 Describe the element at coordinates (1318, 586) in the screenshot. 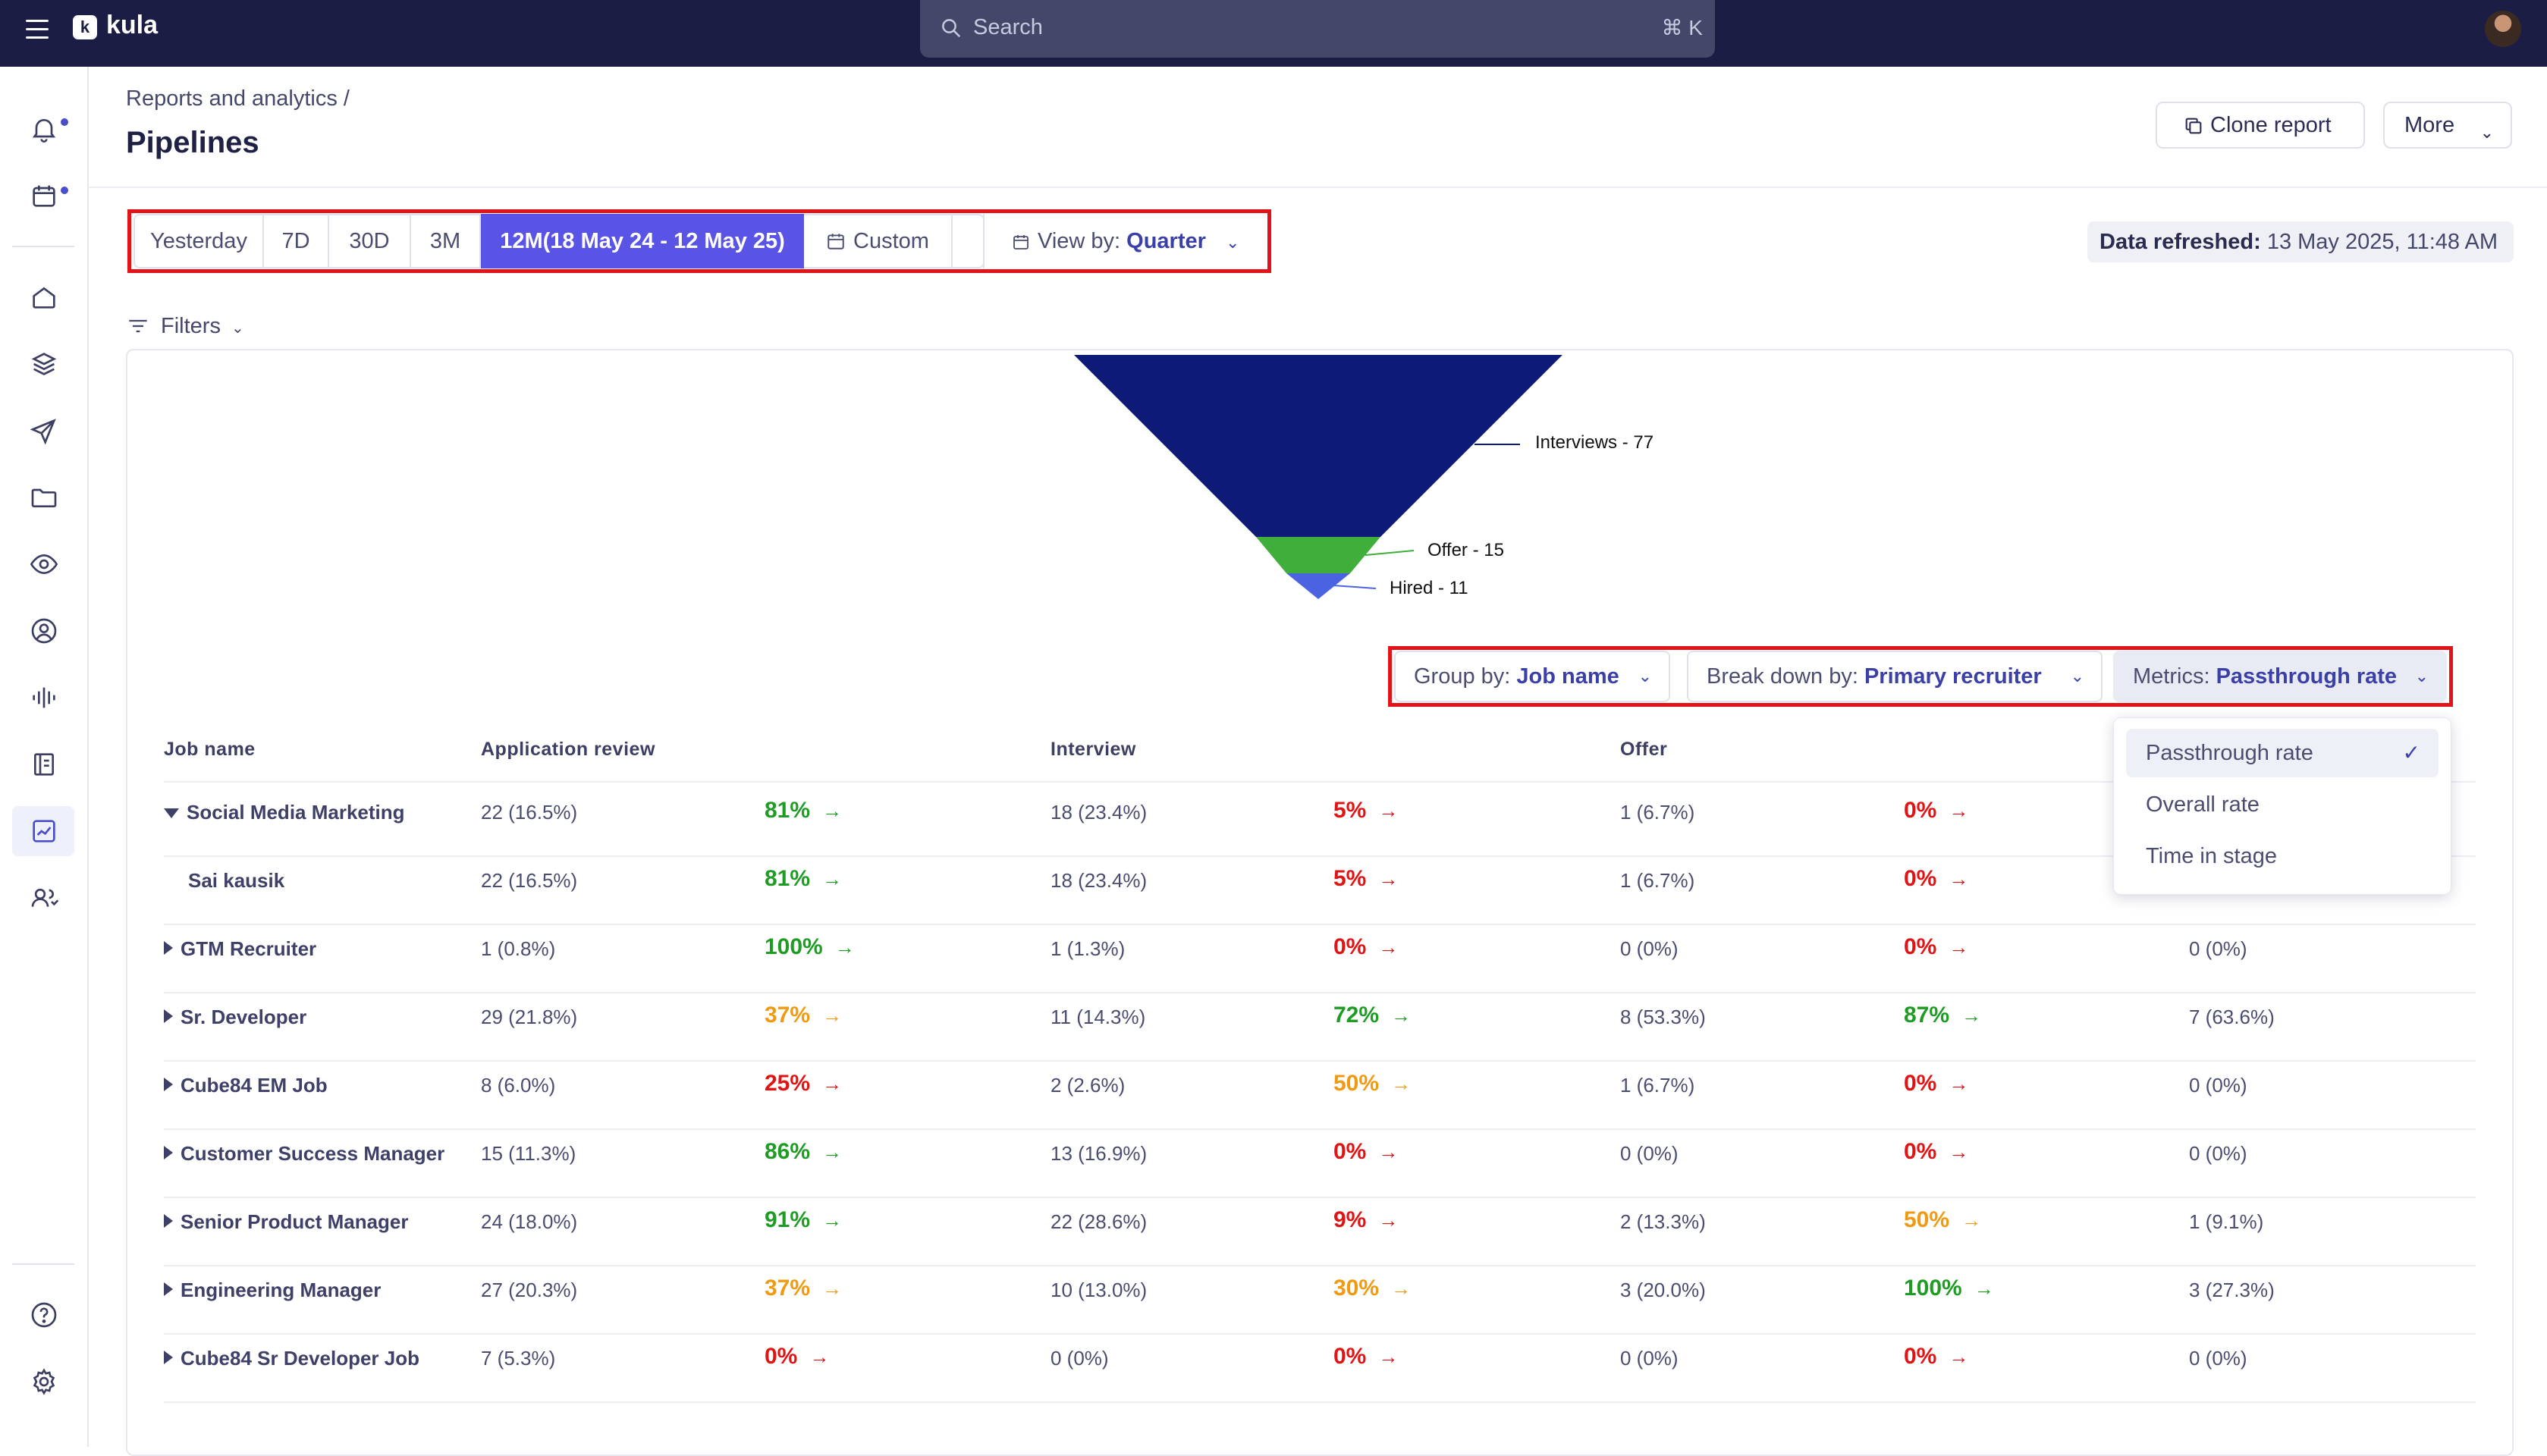

I see `funnel-stage-hired` at that location.